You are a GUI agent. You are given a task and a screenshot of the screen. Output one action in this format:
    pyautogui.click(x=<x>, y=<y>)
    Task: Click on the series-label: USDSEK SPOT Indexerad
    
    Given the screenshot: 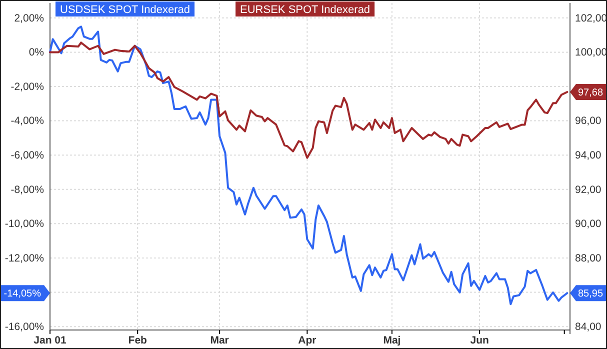 What is the action you would take?
    pyautogui.click(x=125, y=10)
    